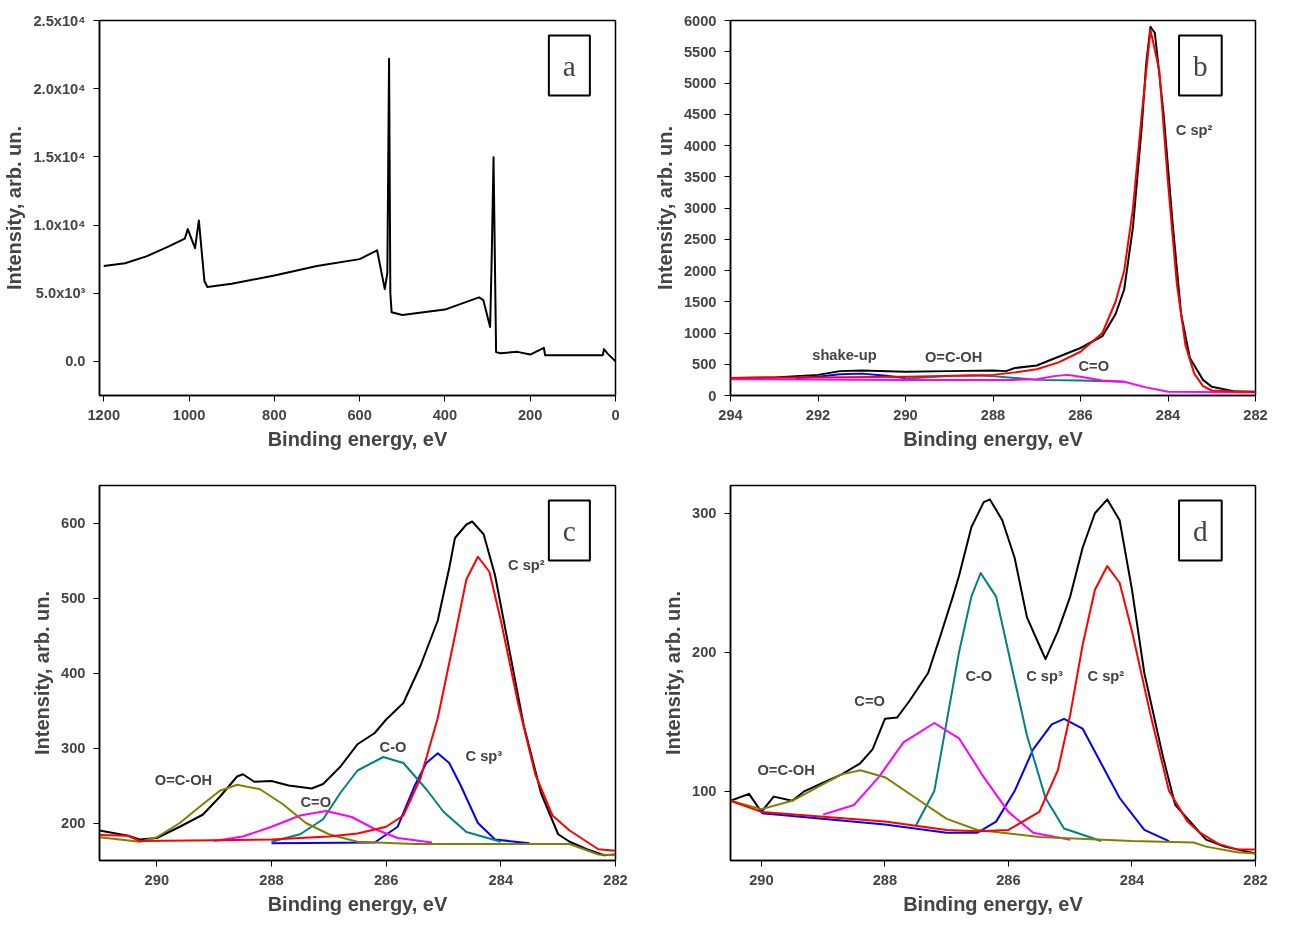 The width and height of the screenshot is (1310, 946). What do you see at coordinates (704, 791) in the screenshot?
I see `y-tick-label: 100` at bounding box center [704, 791].